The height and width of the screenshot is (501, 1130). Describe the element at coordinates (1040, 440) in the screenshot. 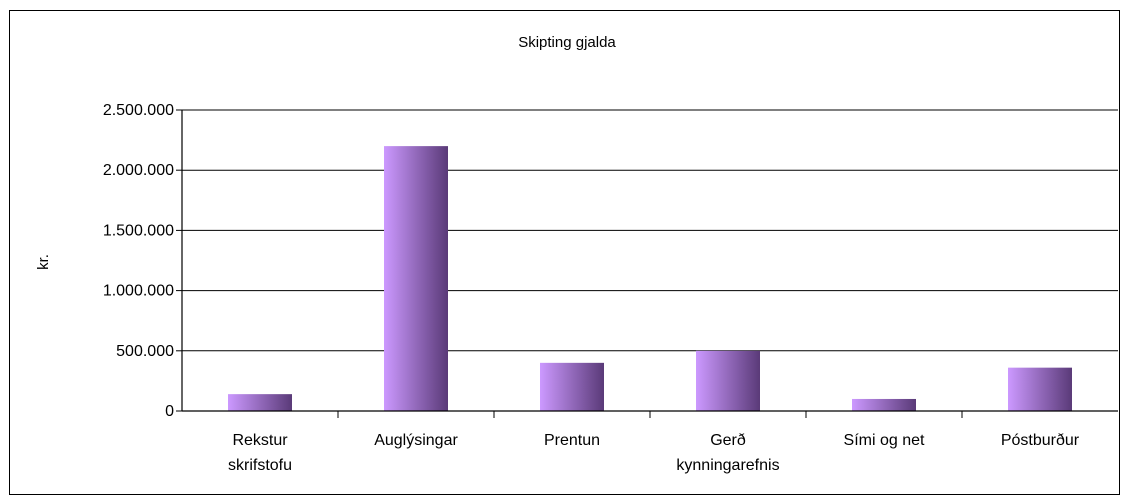

I see `x-tick-label: Póstburður` at that location.